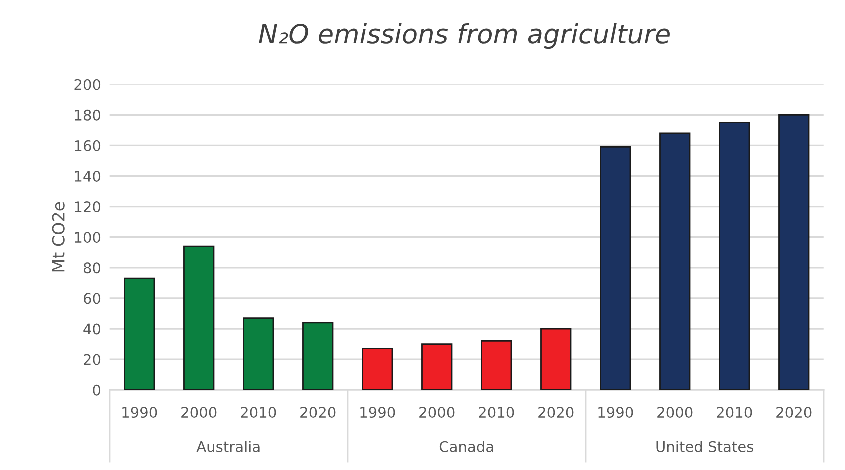  What do you see at coordinates (92, 298) in the screenshot?
I see `y-tick-label: 60` at bounding box center [92, 298].